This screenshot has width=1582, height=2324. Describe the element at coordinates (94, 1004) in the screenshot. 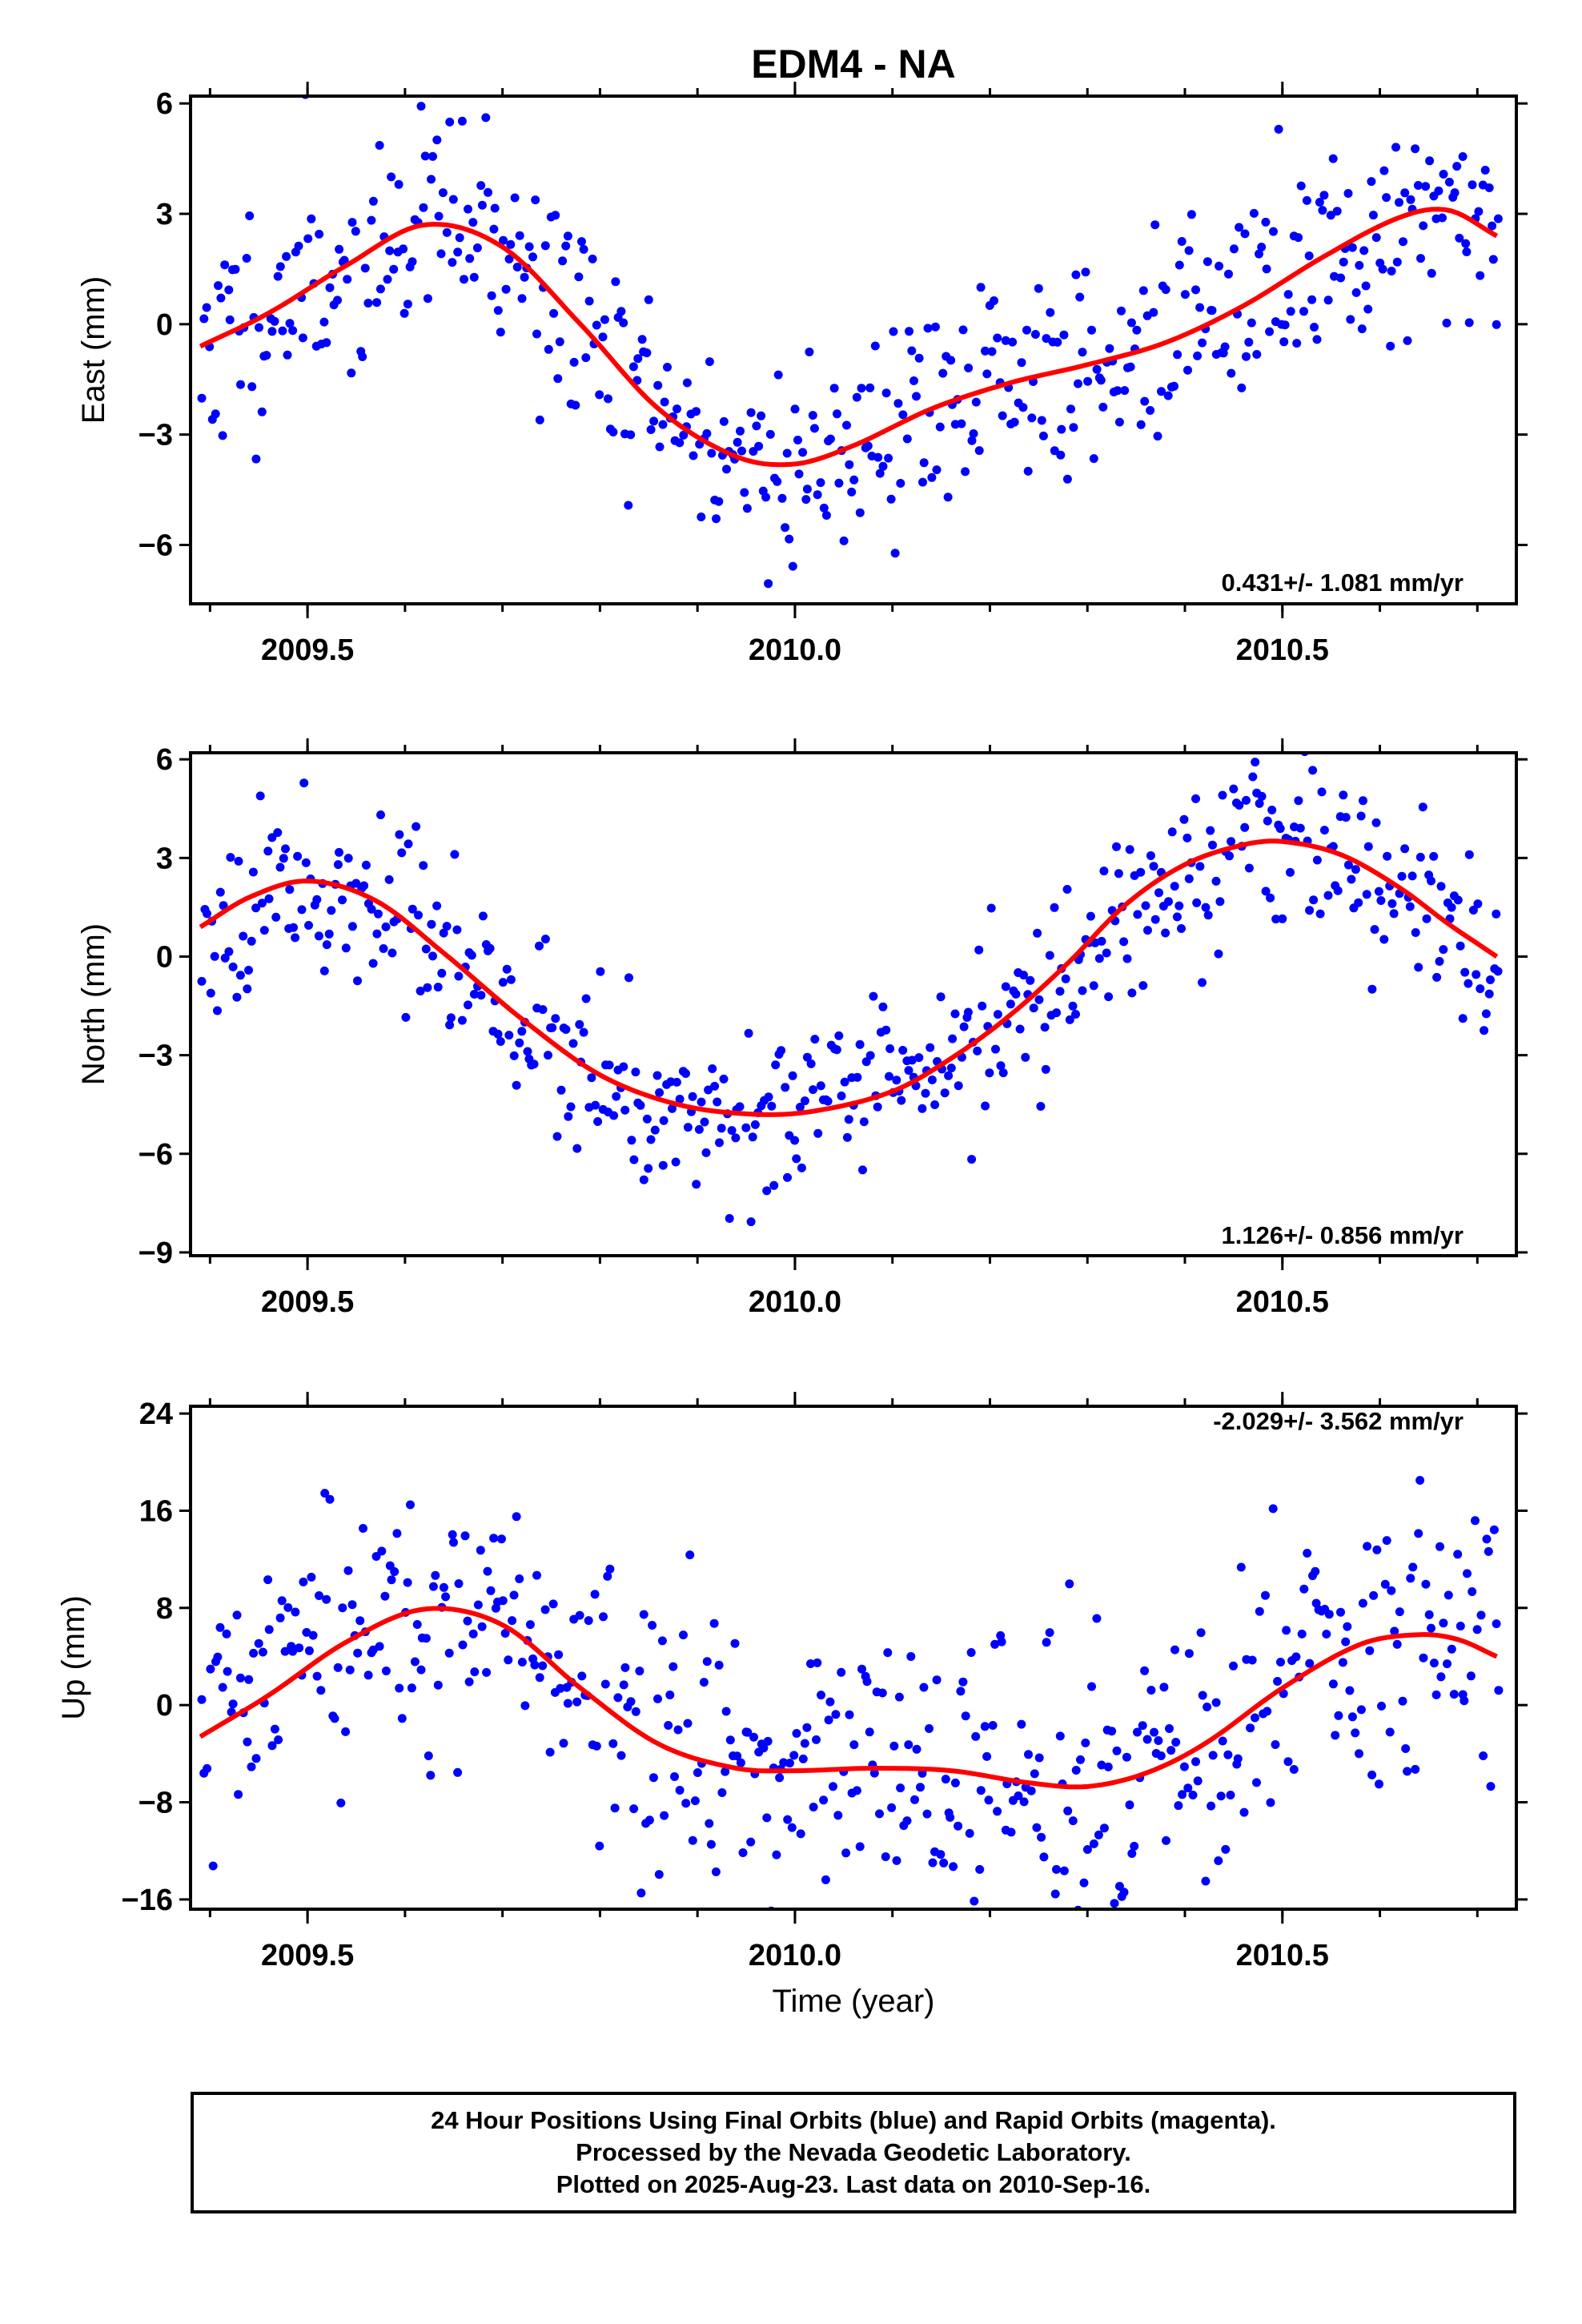

I see `north-ylabel: North (mm)` at that location.